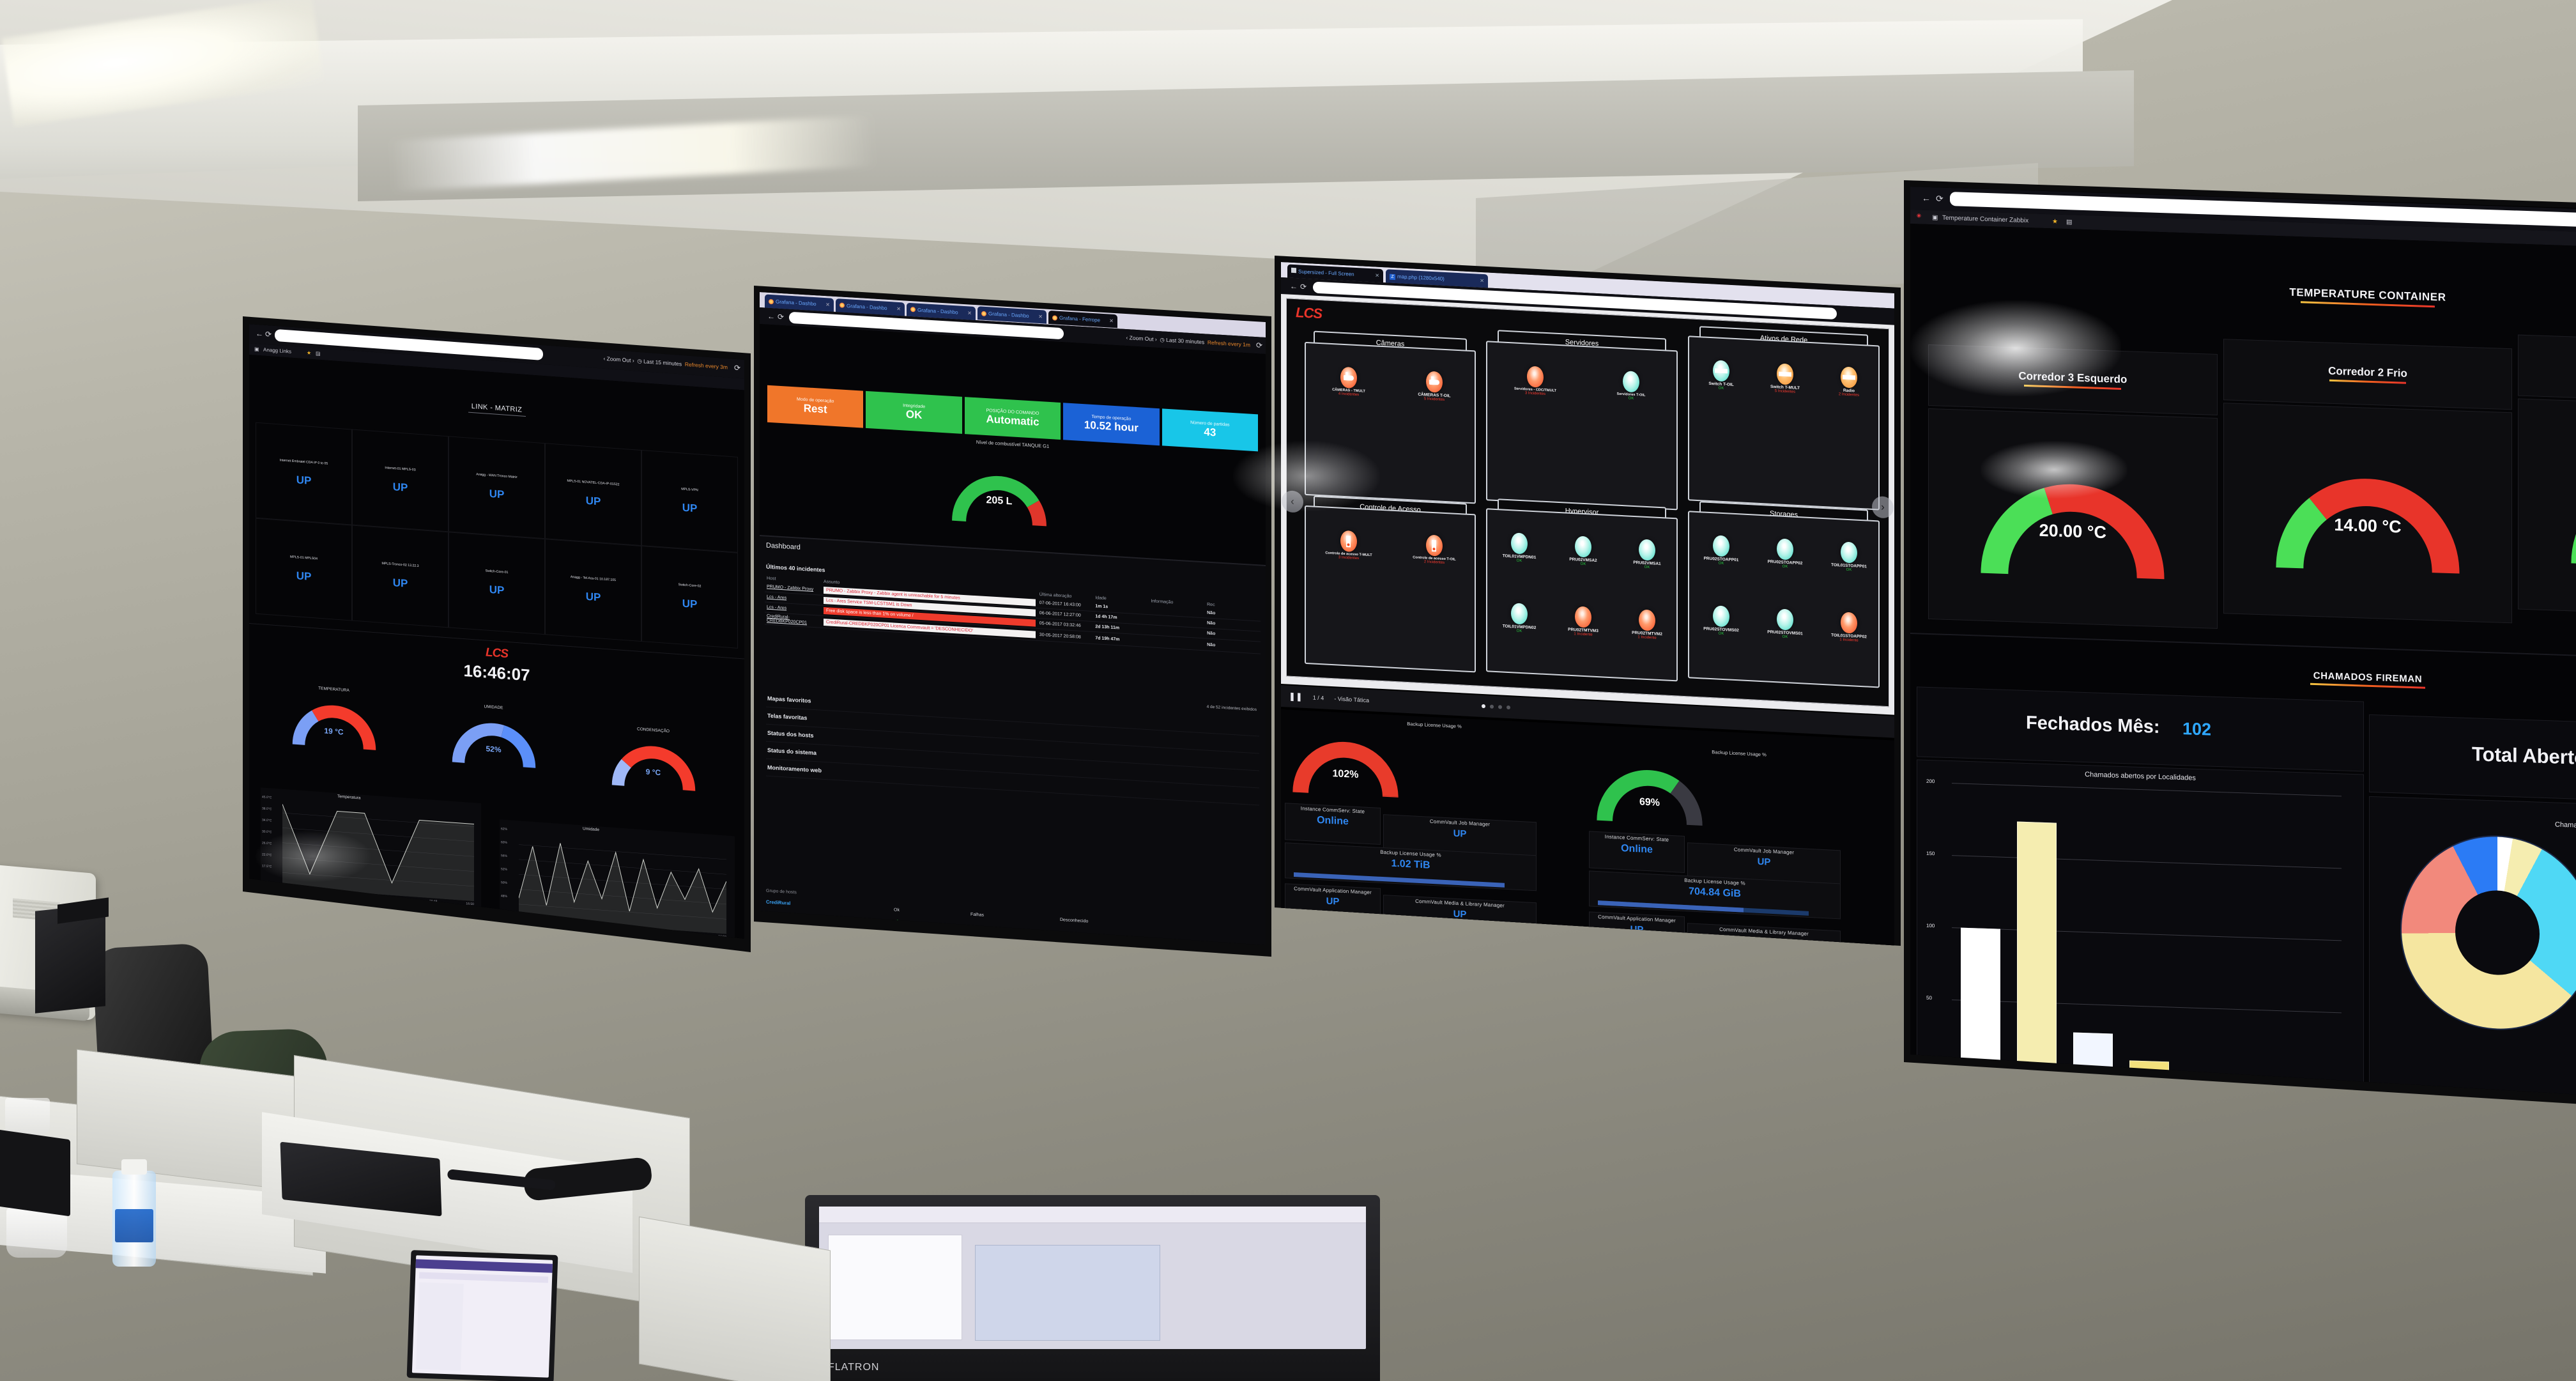 Image resolution: width=2576 pixels, height=1381 pixels. What do you see at coordinates (1930, 853) in the screenshot?
I see `m4-ytick: 150` at bounding box center [1930, 853].